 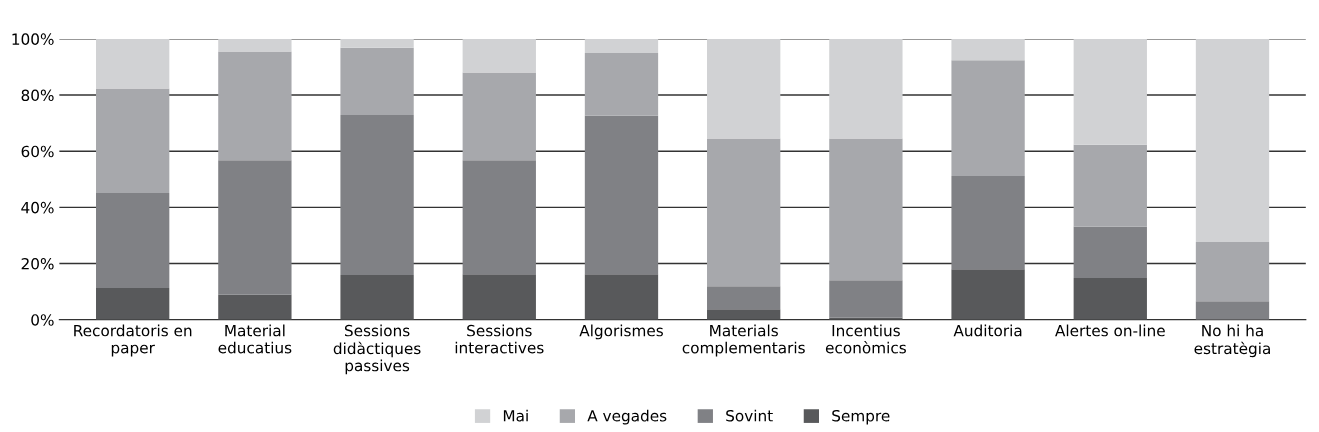 I want to click on y-tick-label: 0%, so click(x=42, y=320).